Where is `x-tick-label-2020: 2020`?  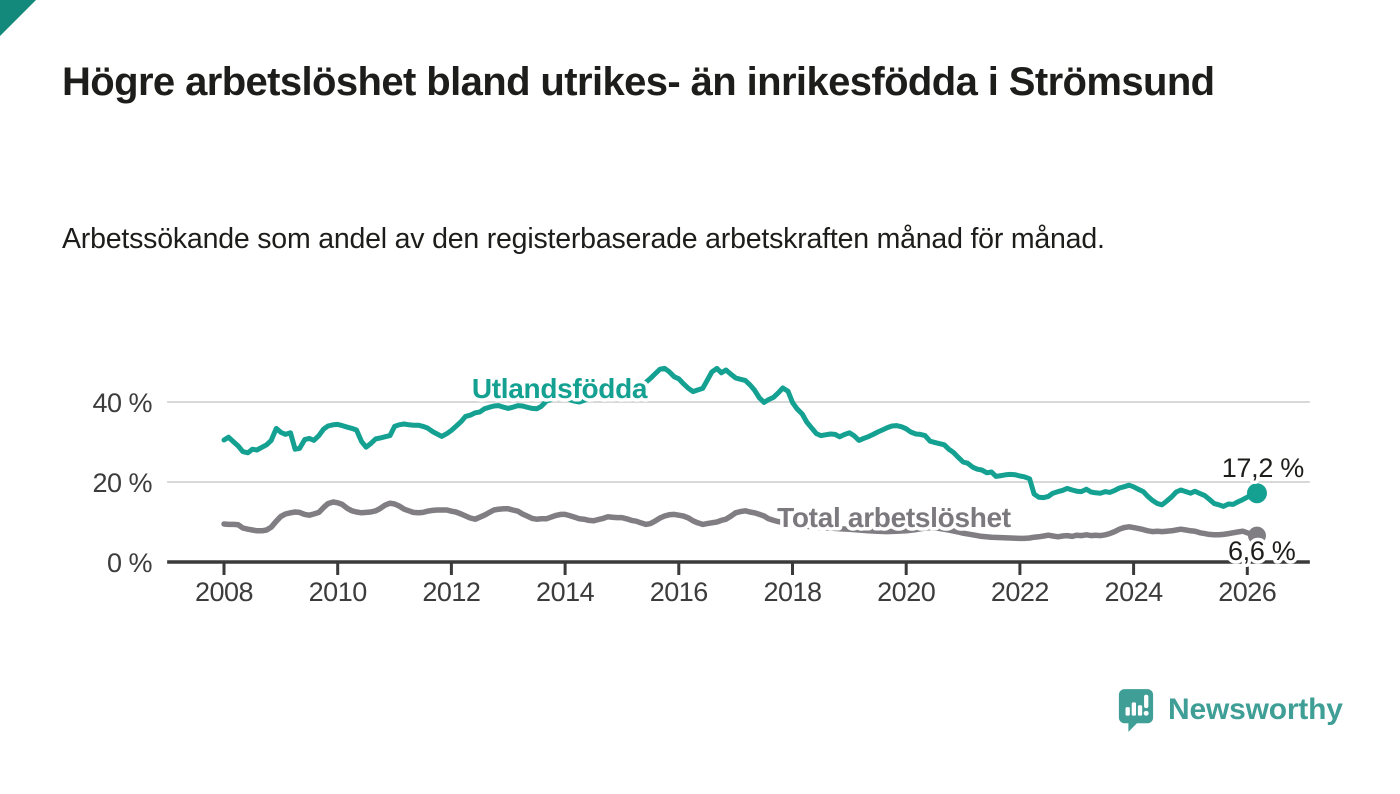 x-tick-label-2020: 2020 is located at coordinates (906, 592).